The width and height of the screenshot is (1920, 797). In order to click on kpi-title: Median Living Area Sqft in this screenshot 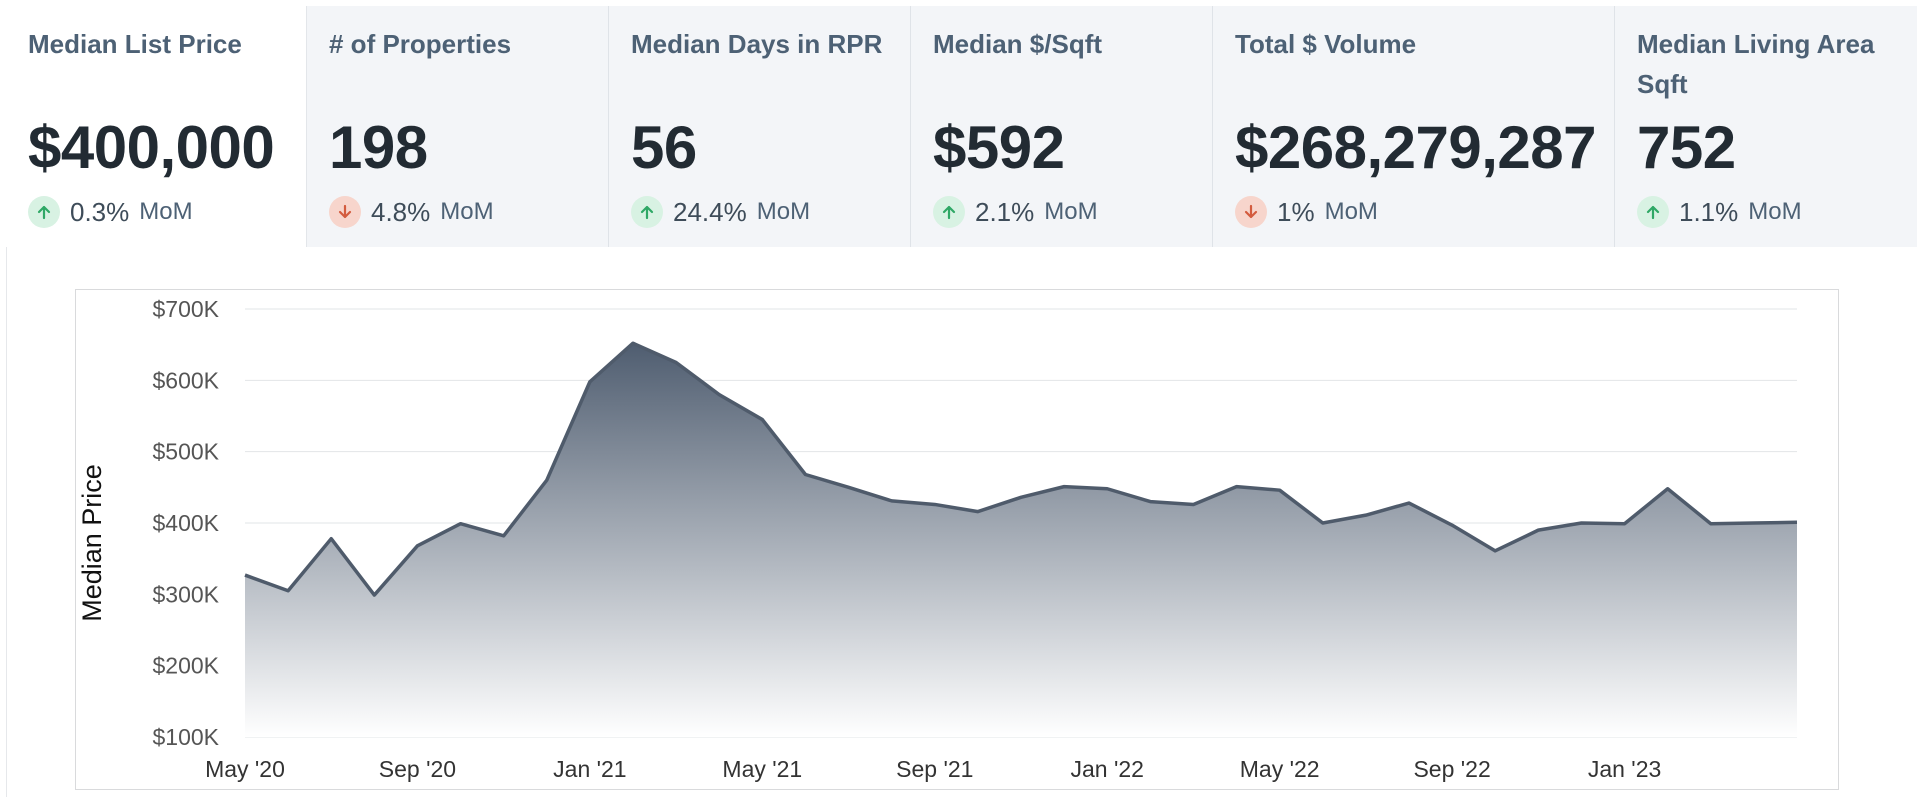, I will do `click(1756, 64)`.